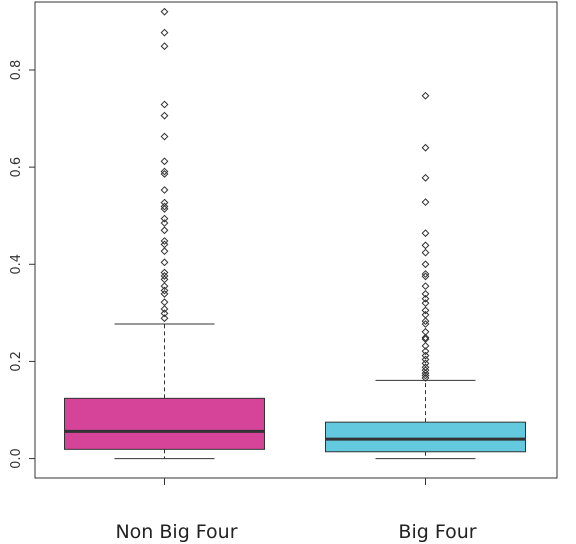 This screenshot has height=544, width=576. What do you see at coordinates (16, 167) in the screenshot?
I see `y-tick-label: 0.6` at bounding box center [16, 167].